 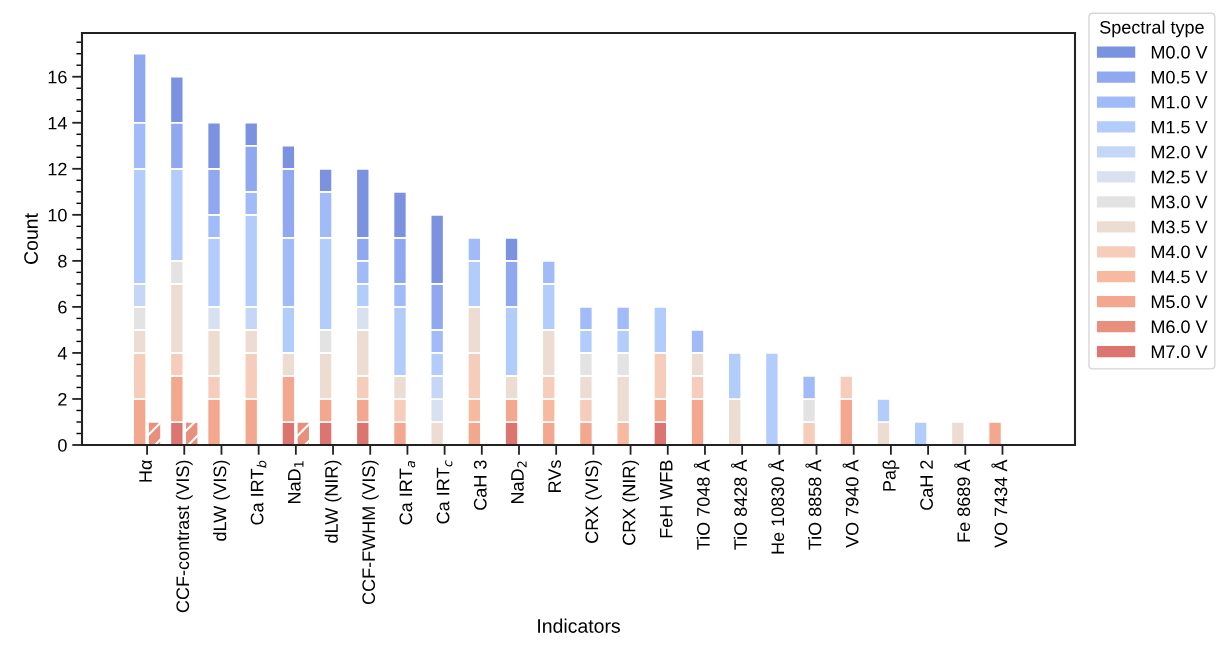 I want to click on y-tick-label: 12, so click(x=57, y=169).